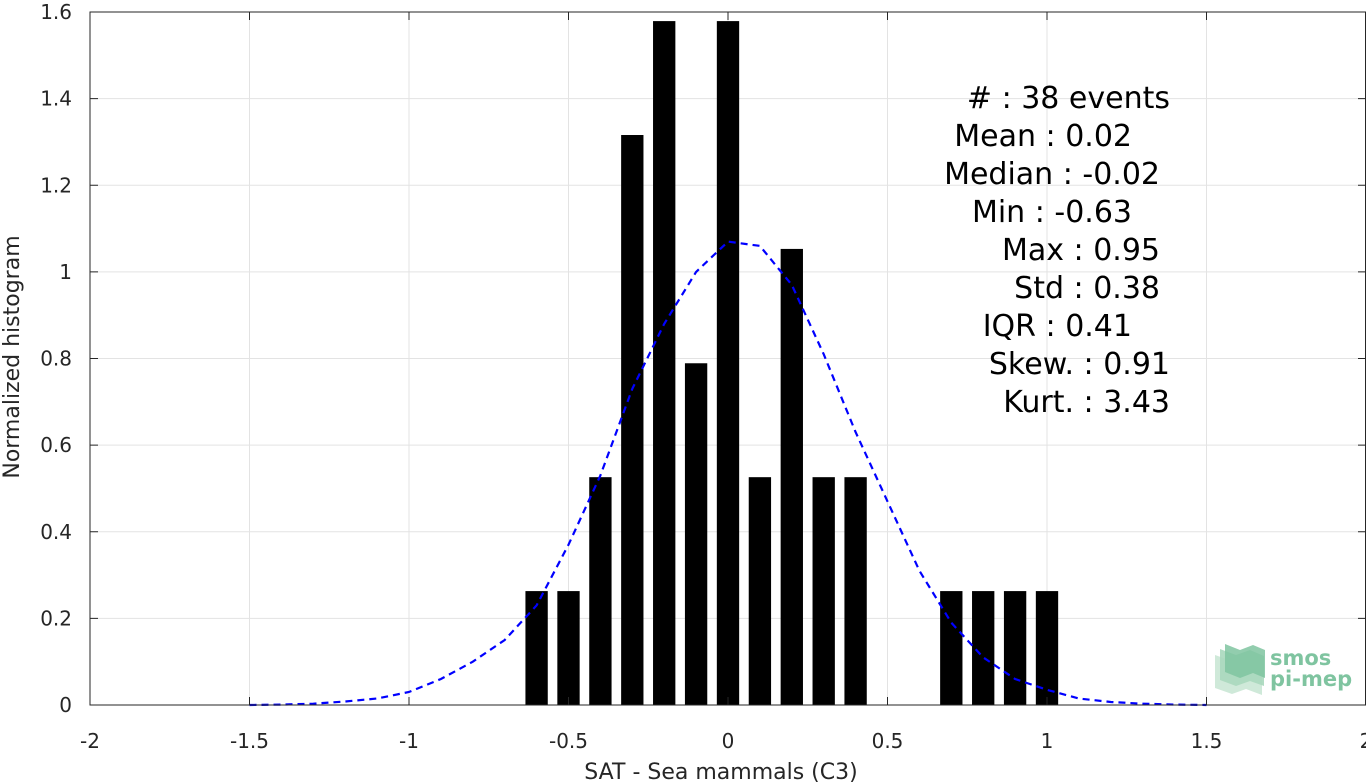 Image resolution: width=1366 pixels, height=784 pixels. Describe the element at coordinates (249, 741) in the screenshot. I see `x-tick-label: -1.5` at that location.